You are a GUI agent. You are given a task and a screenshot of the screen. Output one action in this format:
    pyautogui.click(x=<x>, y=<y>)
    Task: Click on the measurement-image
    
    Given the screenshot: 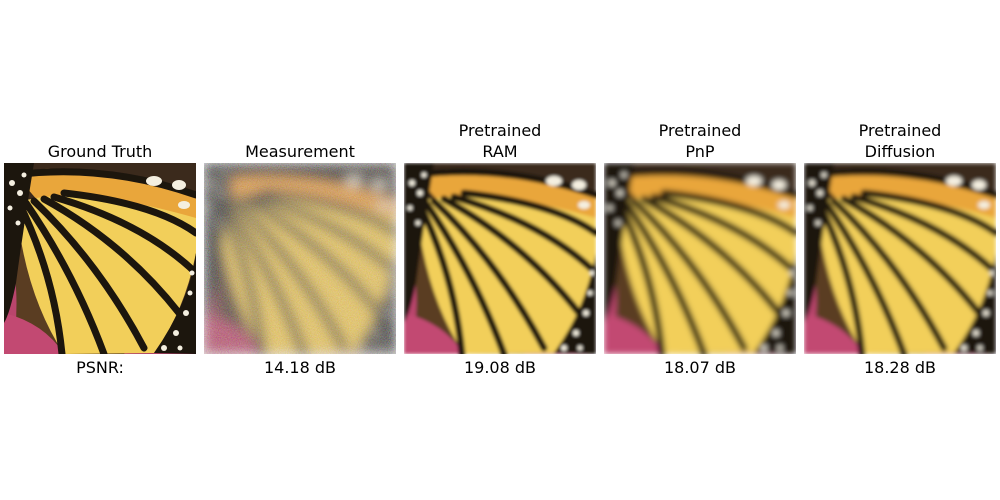 What is the action you would take?
    pyautogui.click(x=300, y=258)
    